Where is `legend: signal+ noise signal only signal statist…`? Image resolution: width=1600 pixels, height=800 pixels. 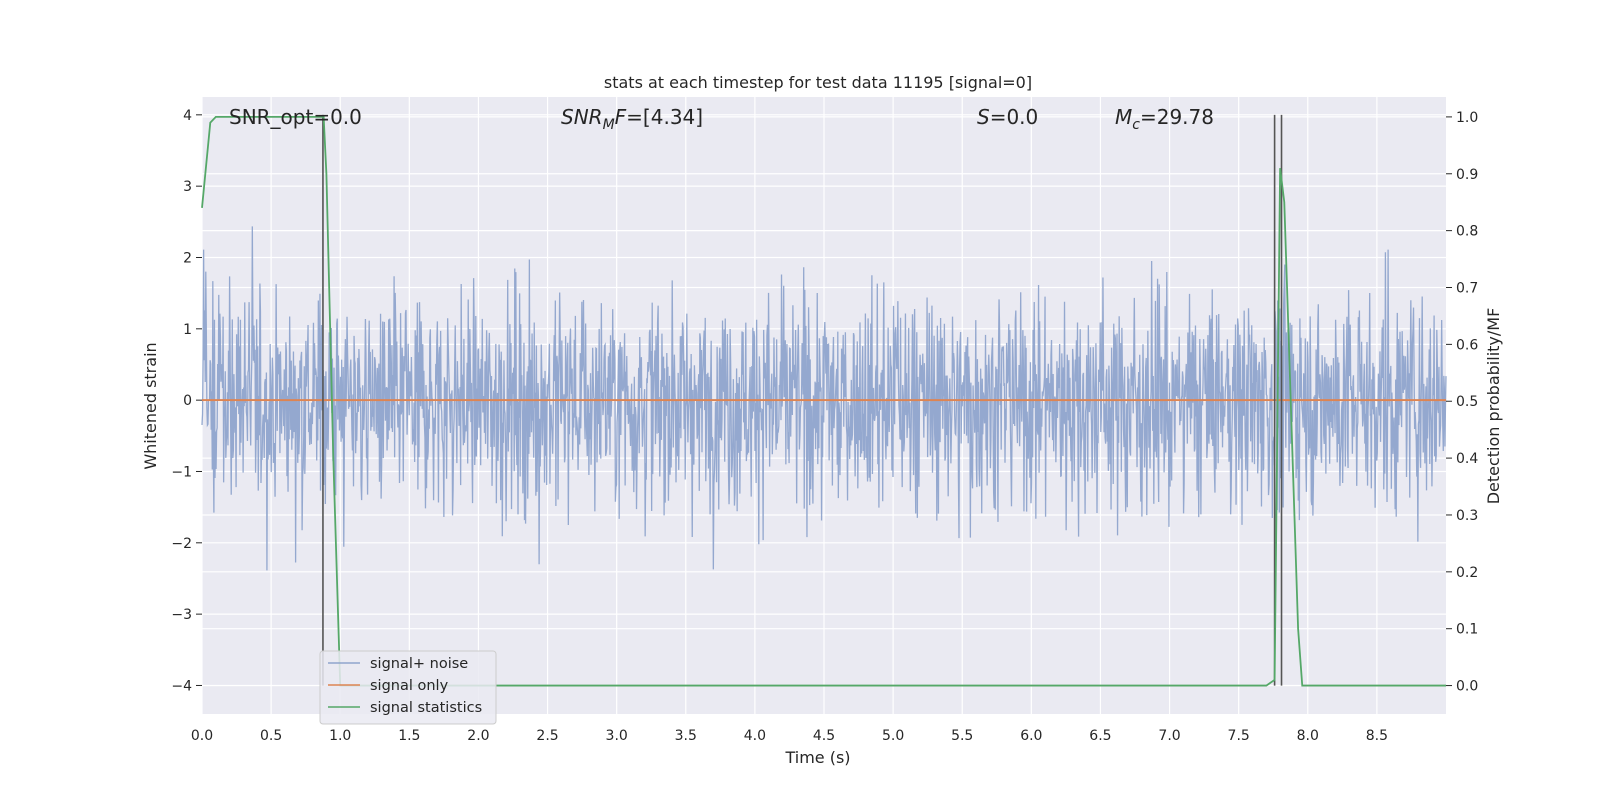
legend: signal+ noise signal only signal statist… is located at coordinates (408, 687).